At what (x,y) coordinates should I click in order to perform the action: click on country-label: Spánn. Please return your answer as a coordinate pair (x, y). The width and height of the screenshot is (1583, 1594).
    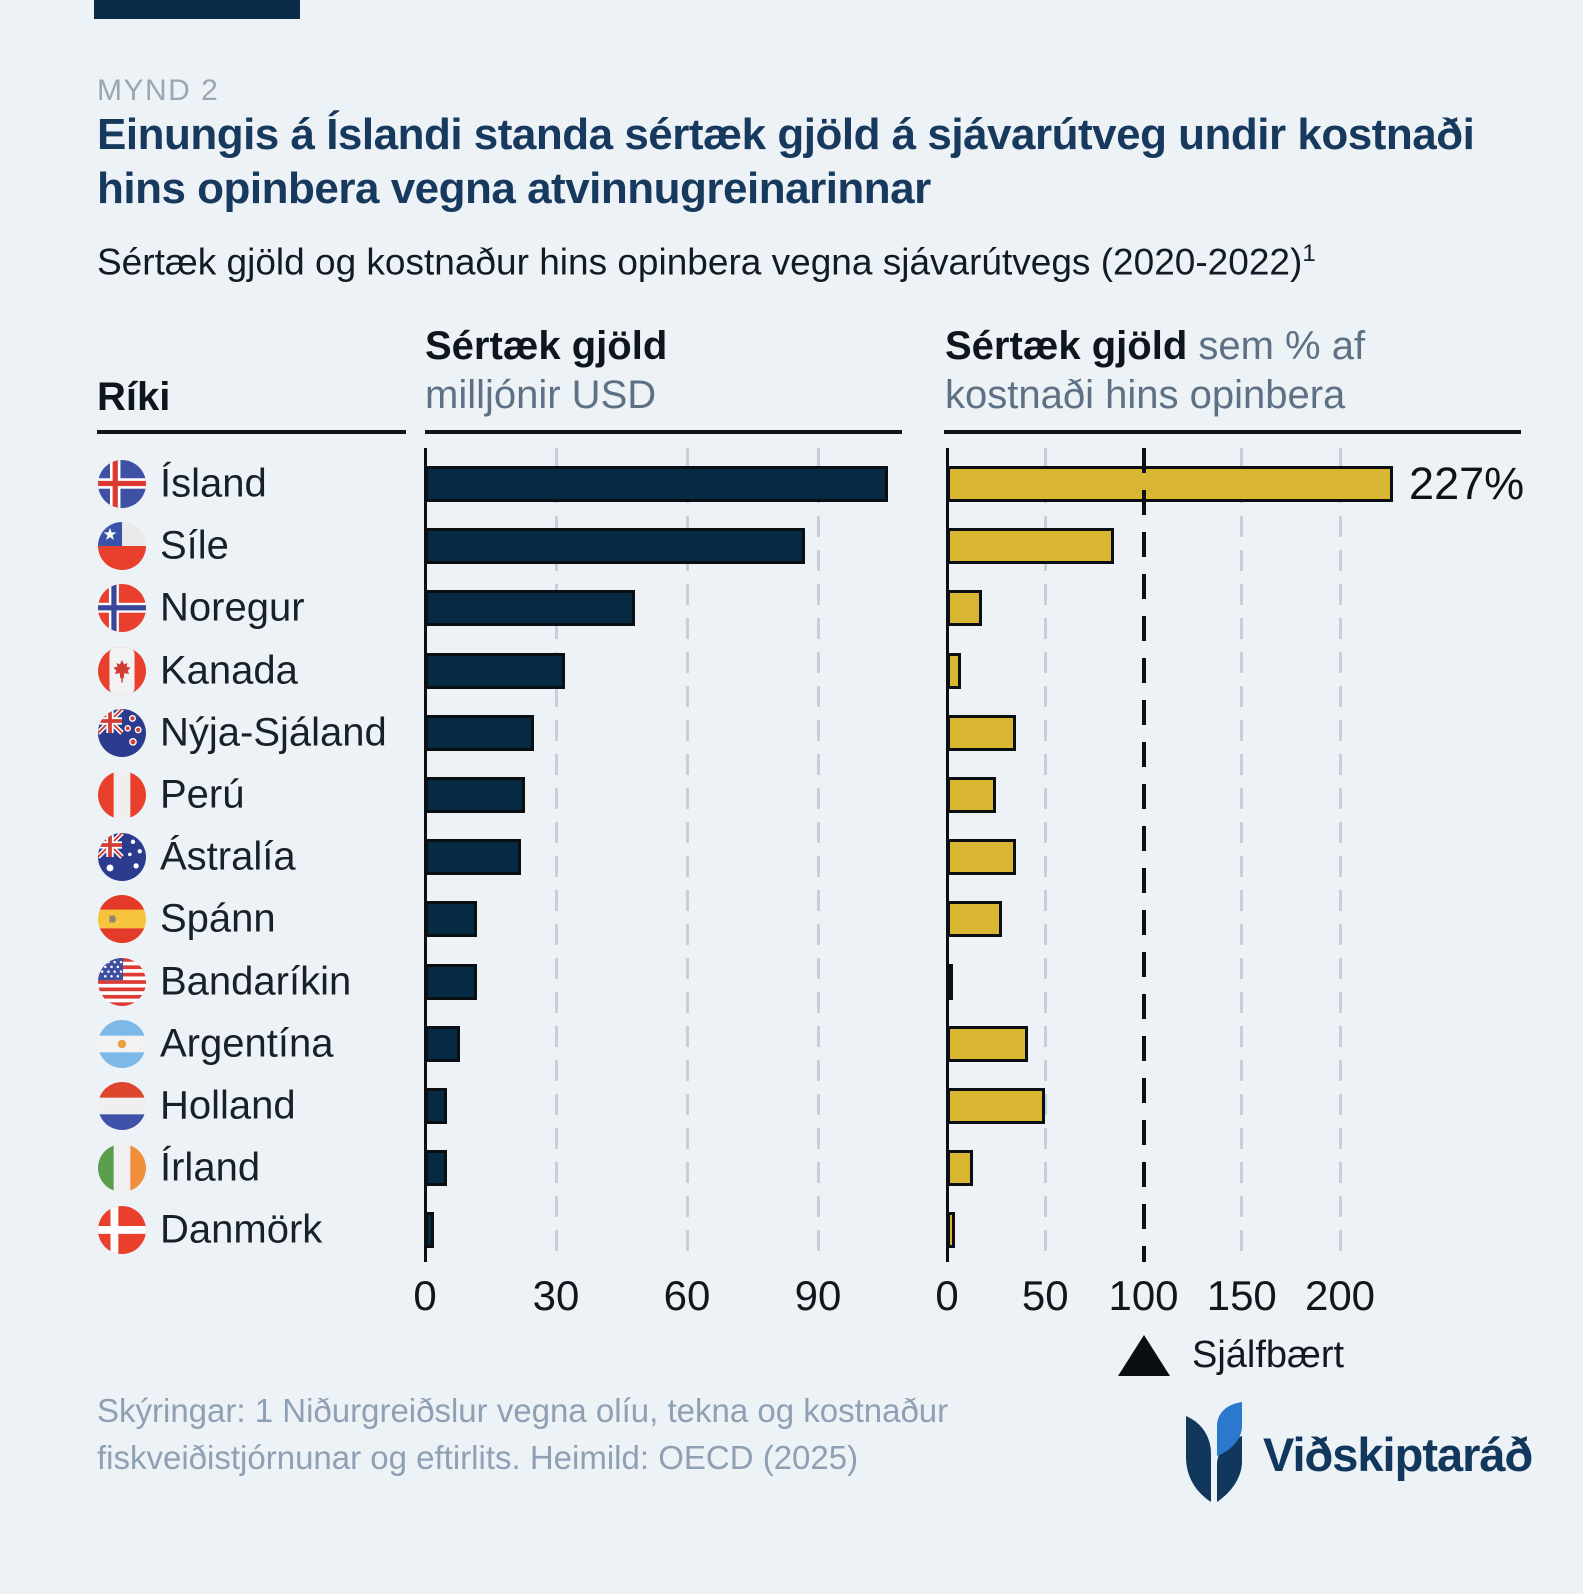
    Looking at the image, I should click on (218, 918).